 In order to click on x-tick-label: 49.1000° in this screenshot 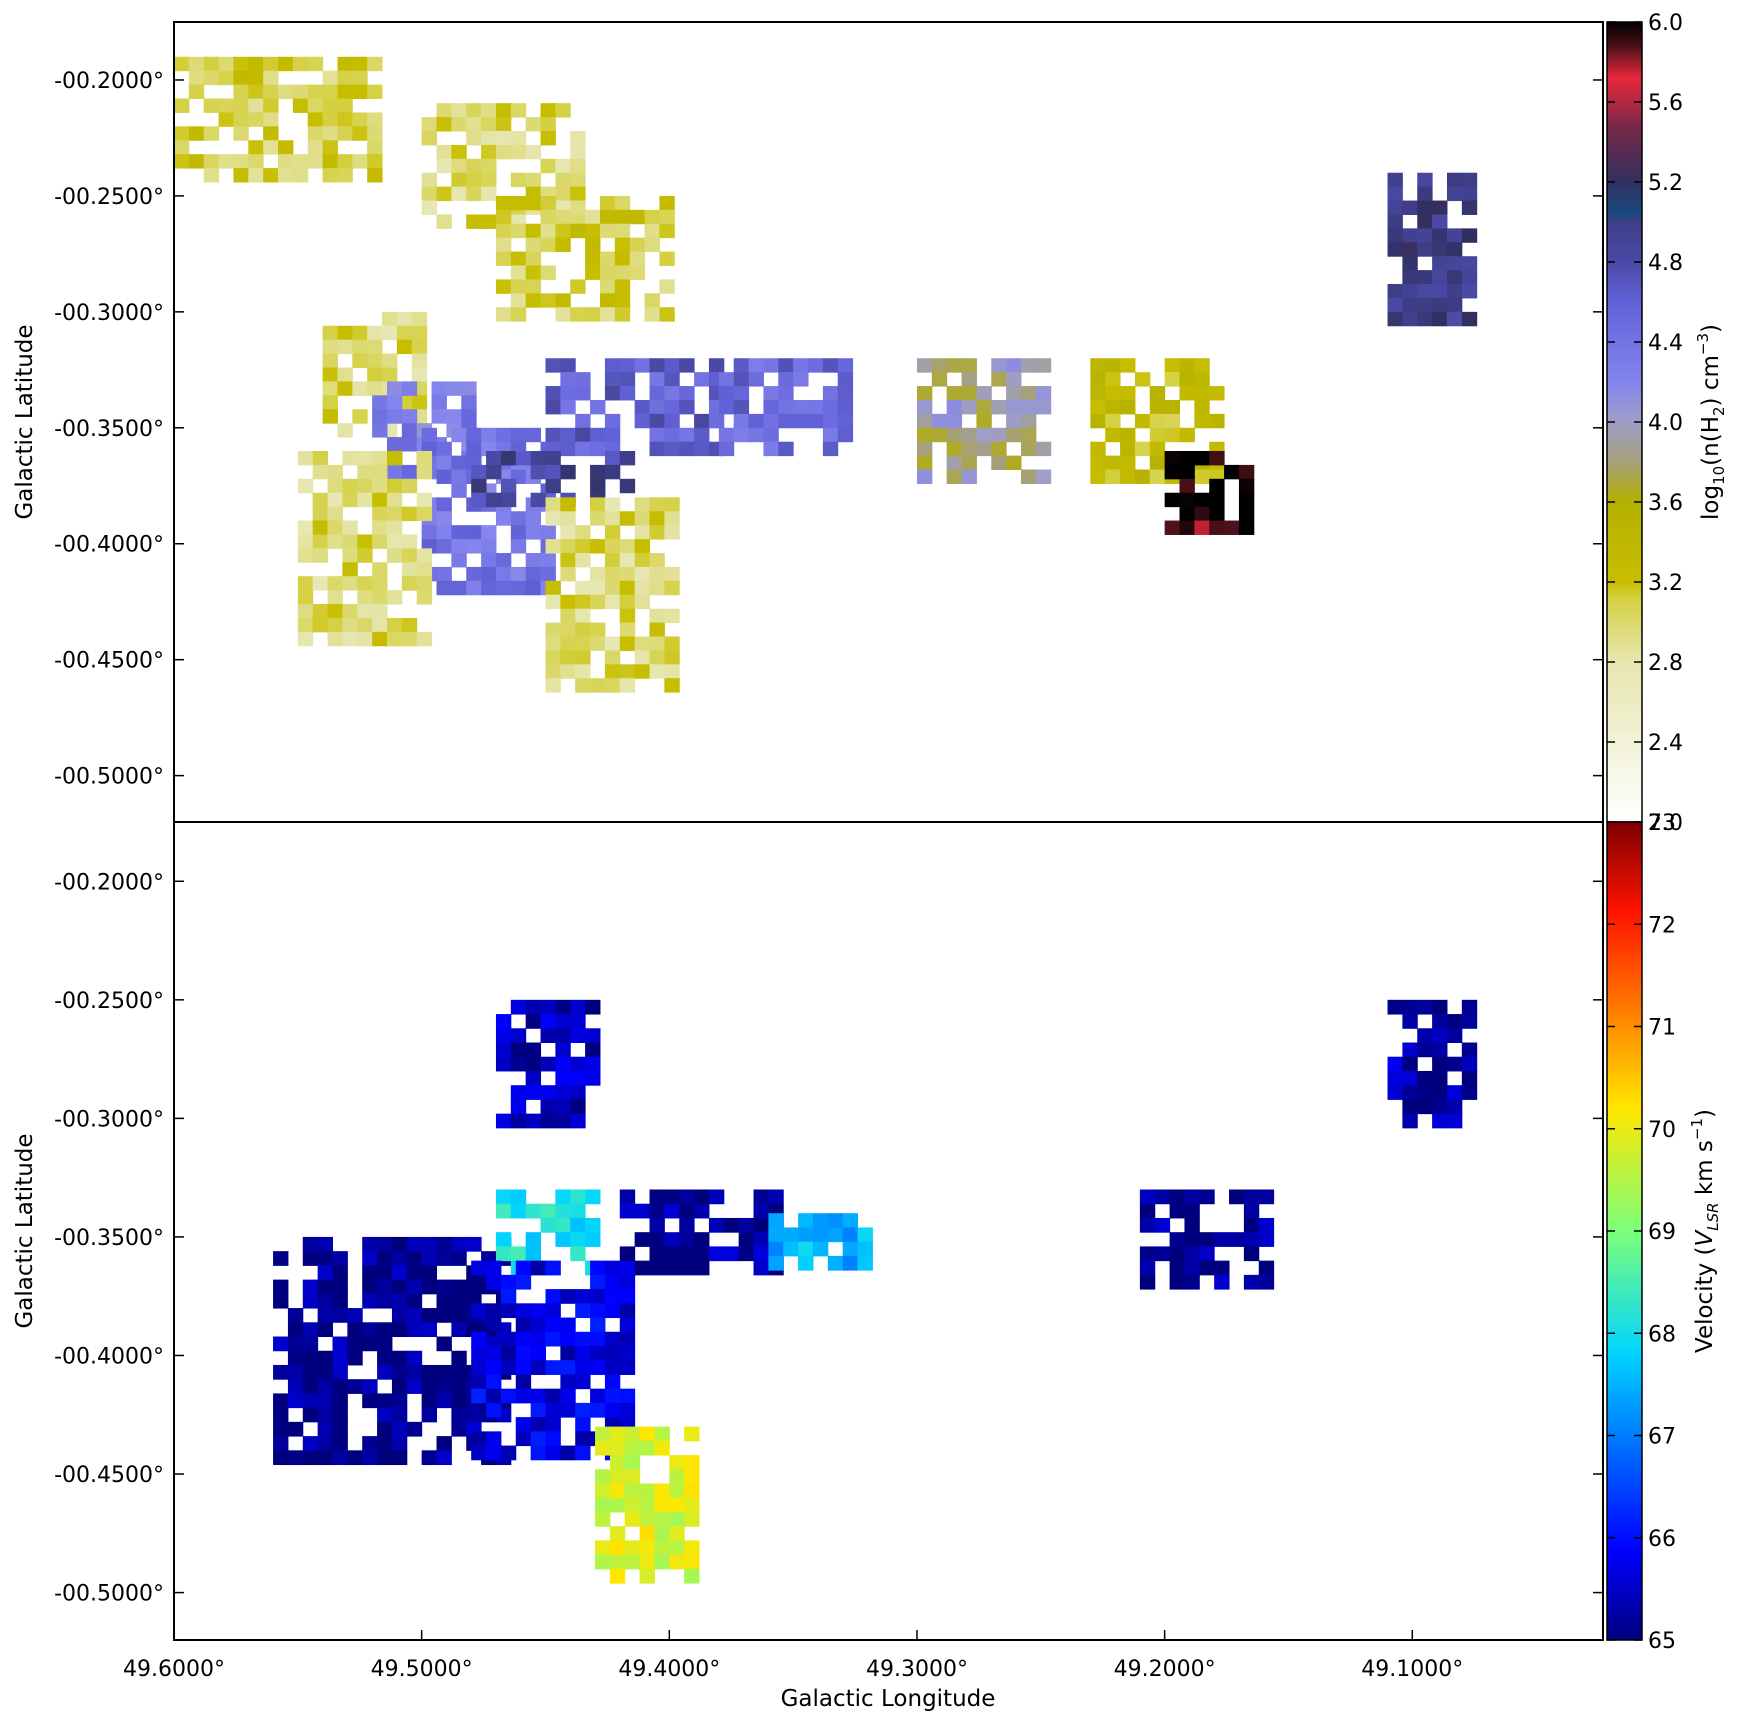, I will do `click(1412, 1669)`.